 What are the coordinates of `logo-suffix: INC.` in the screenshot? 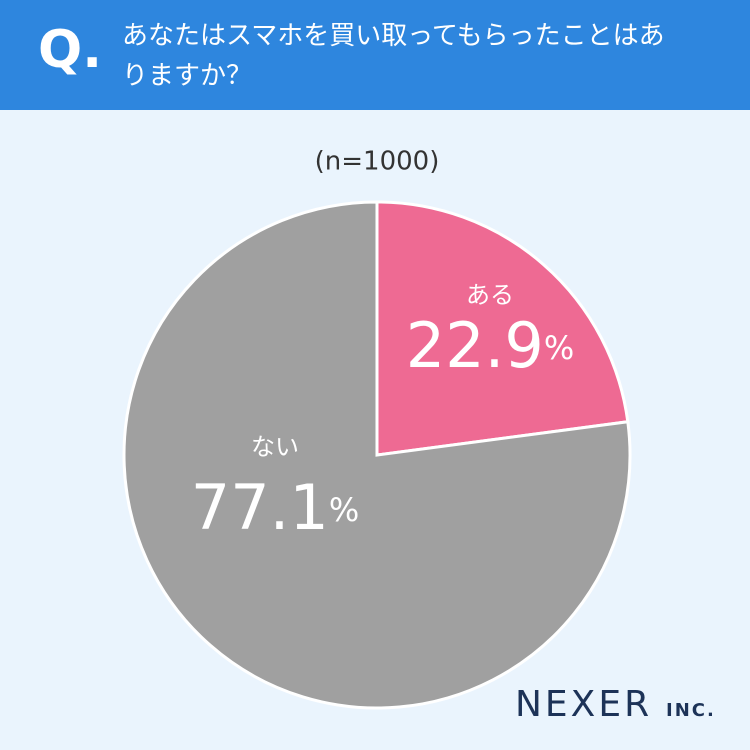 It's located at (691, 710).